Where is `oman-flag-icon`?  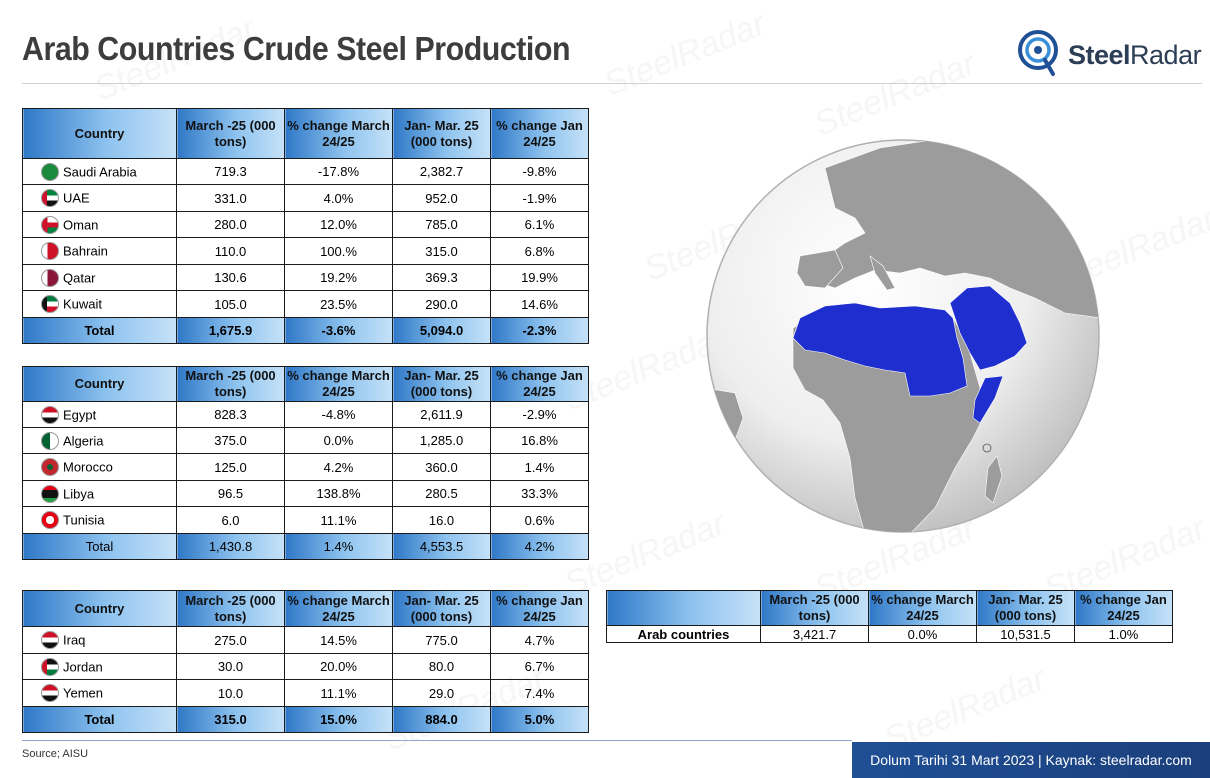 oman-flag-icon is located at coordinates (50, 224).